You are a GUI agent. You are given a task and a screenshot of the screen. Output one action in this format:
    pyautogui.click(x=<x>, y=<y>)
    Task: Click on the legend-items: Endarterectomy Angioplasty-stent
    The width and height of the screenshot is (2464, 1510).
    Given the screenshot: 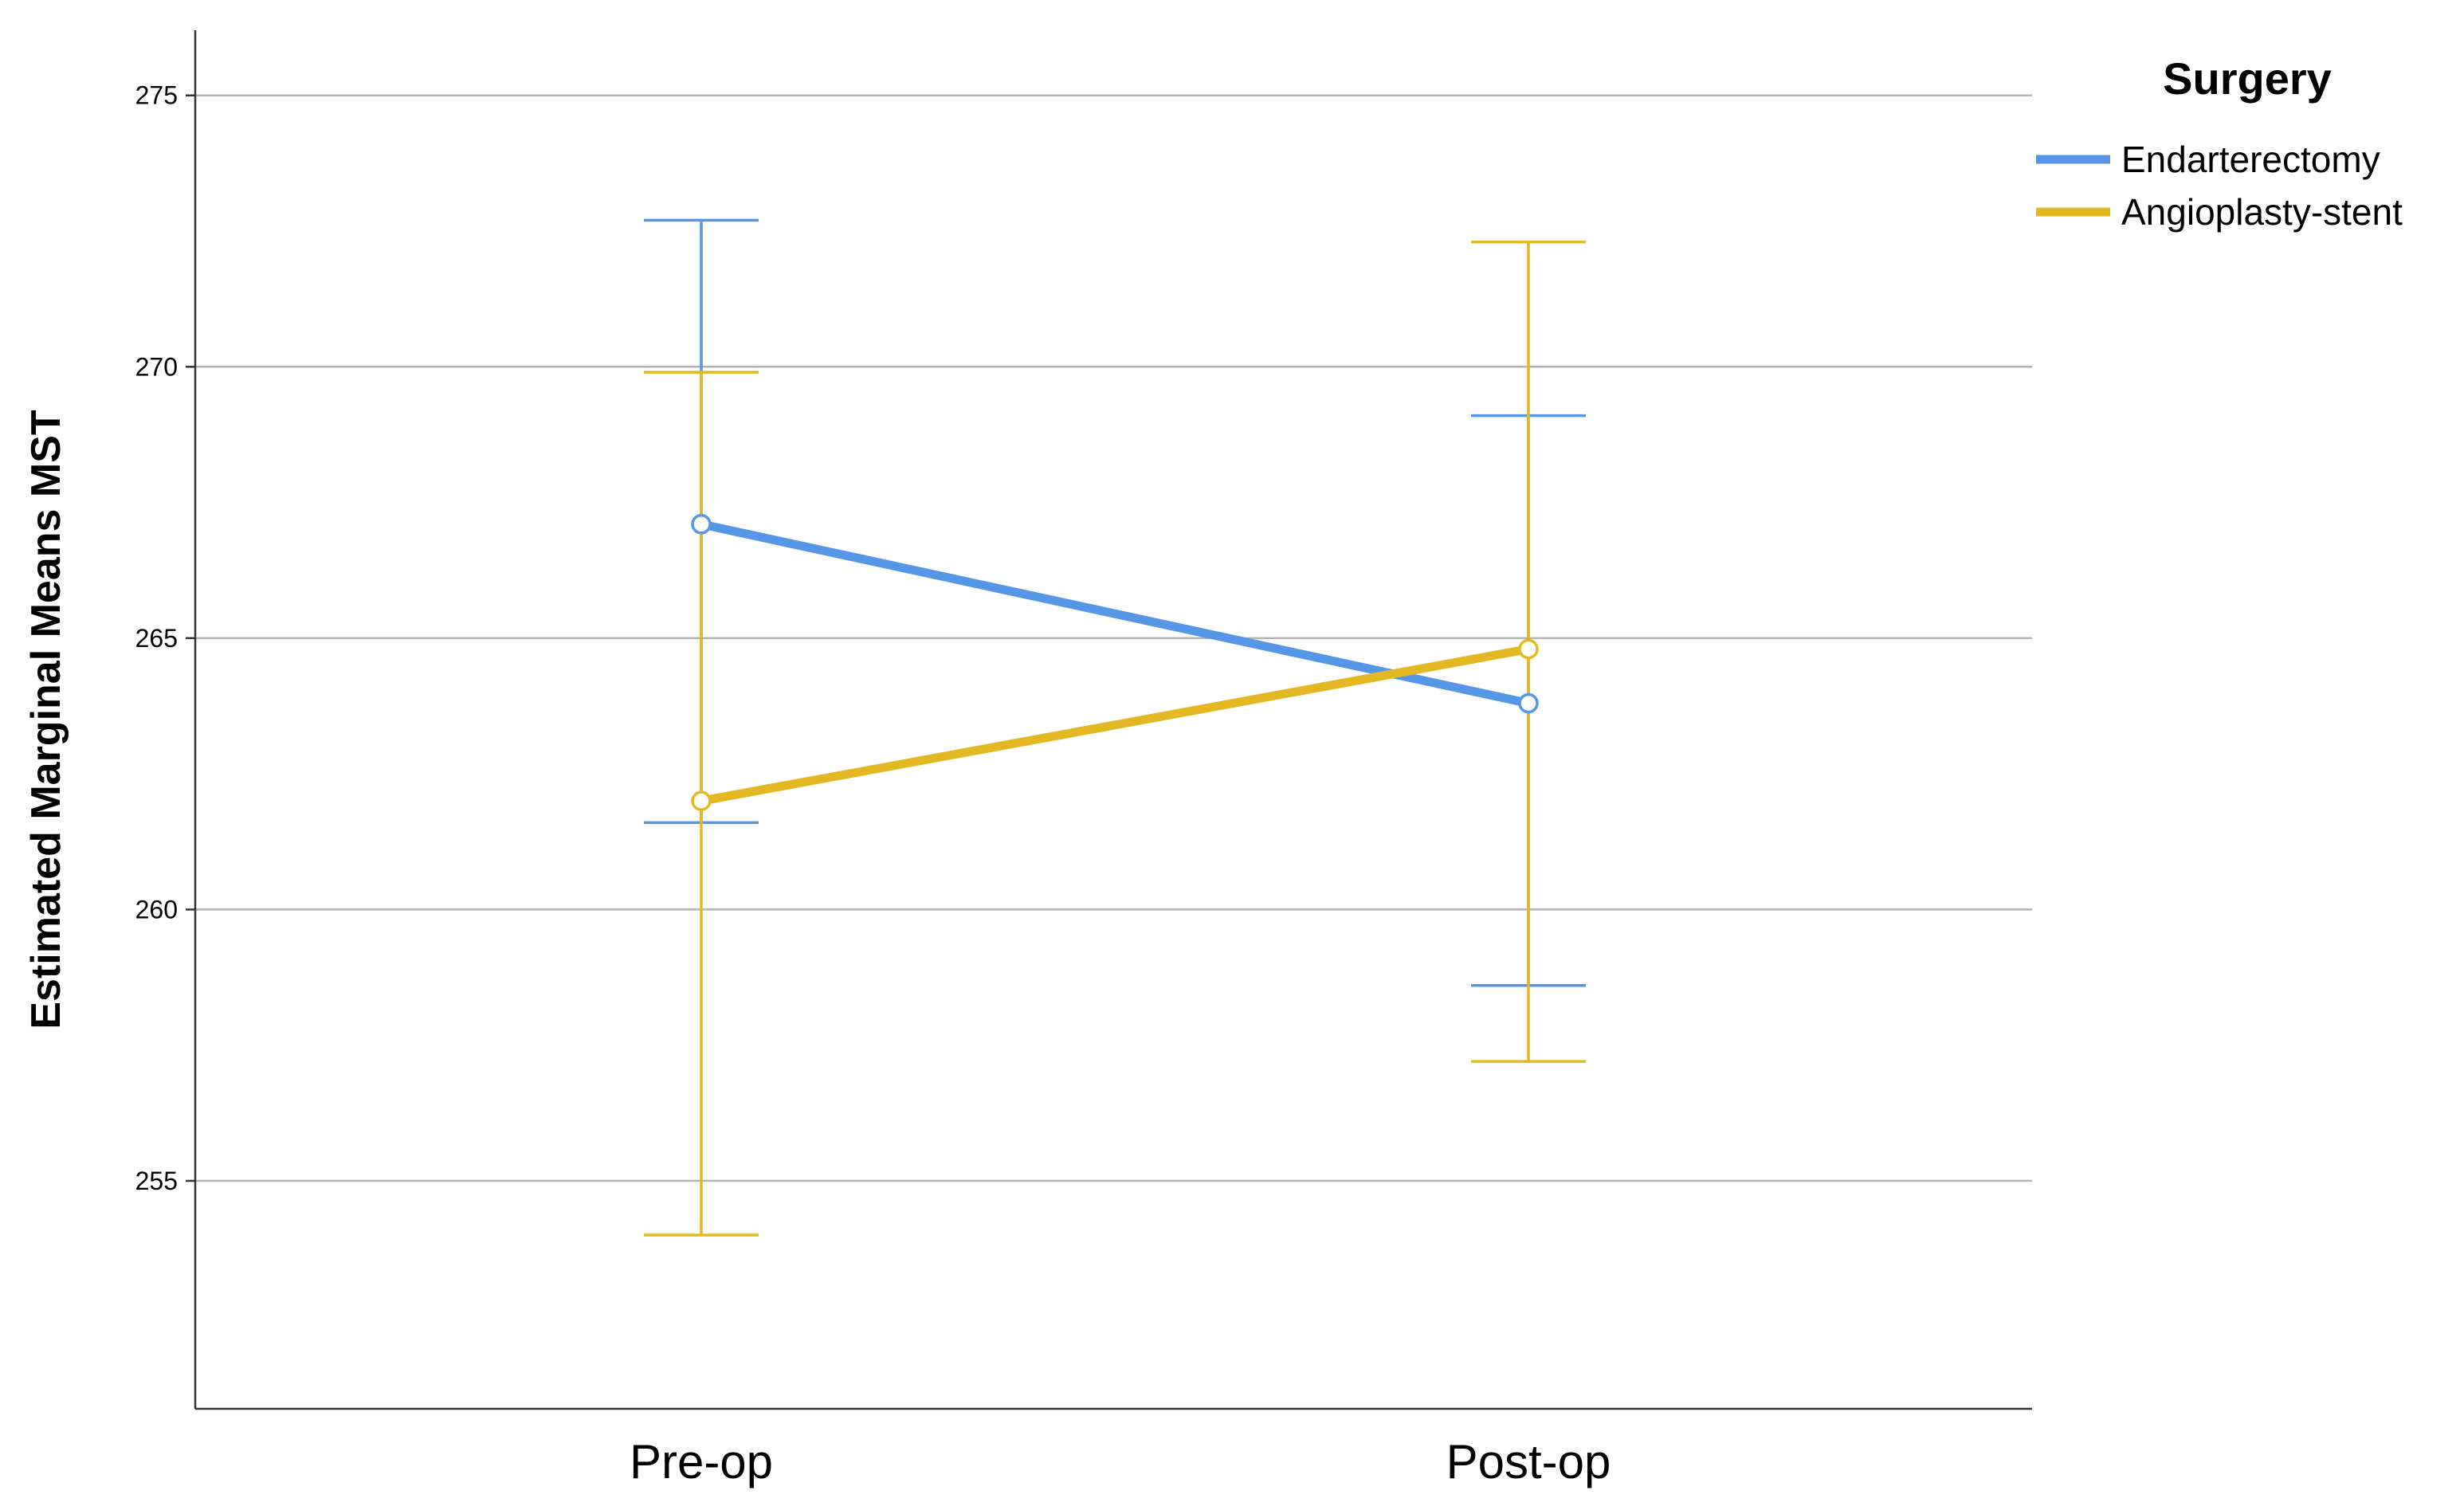 What is the action you would take?
    pyautogui.click(x=2219, y=186)
    